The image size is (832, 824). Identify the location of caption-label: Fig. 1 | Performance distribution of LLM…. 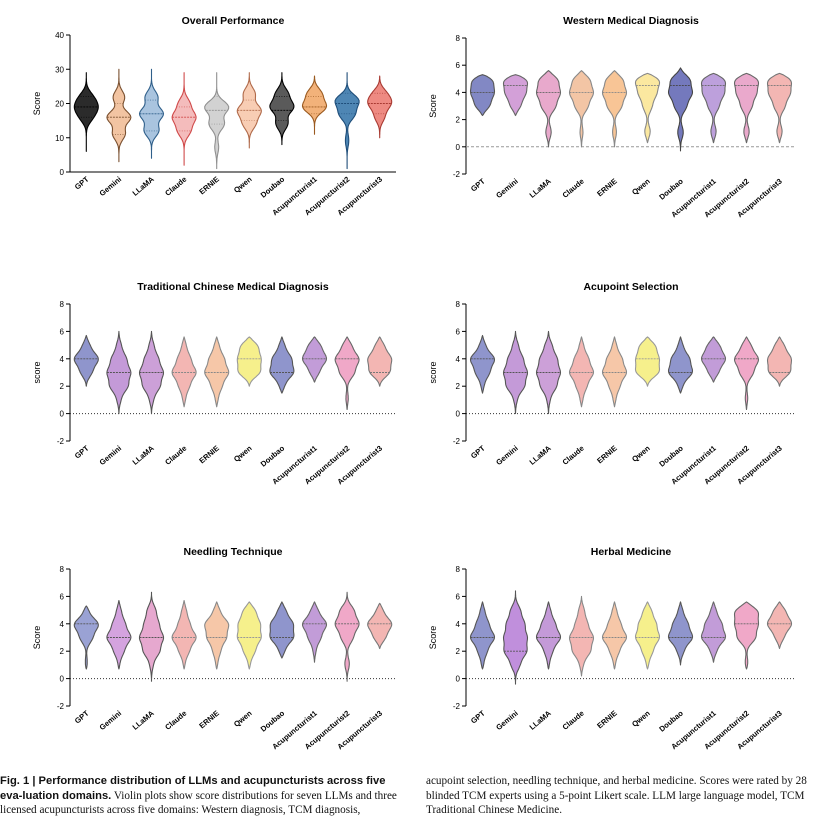
(193, 788).